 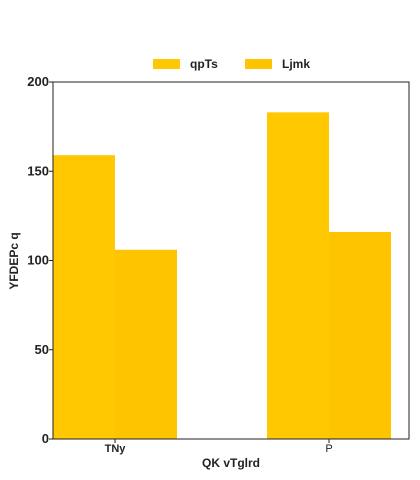 What do you see at coordinates (219, 447) in the screenshot?
I see `x-axis-ticks: TNy P` at bounding box center [219, 447].